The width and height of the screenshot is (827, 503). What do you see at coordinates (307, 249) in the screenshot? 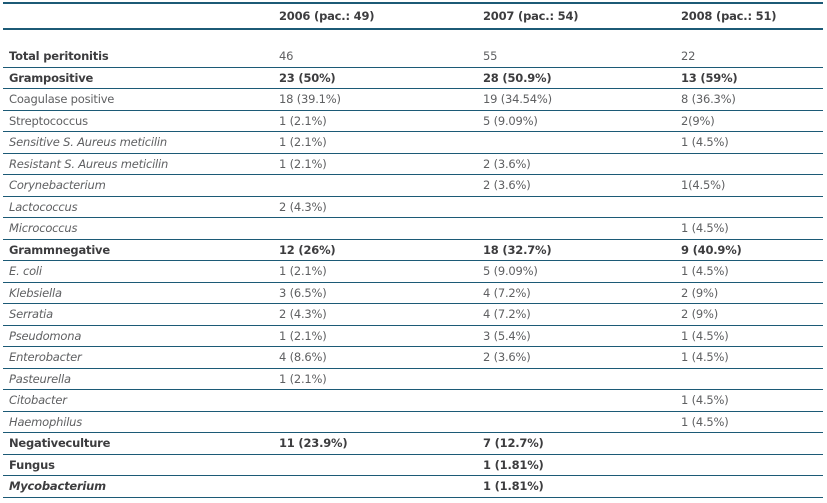
I see `cell-value: 12 (26%)` at bounding box center [307, 249].